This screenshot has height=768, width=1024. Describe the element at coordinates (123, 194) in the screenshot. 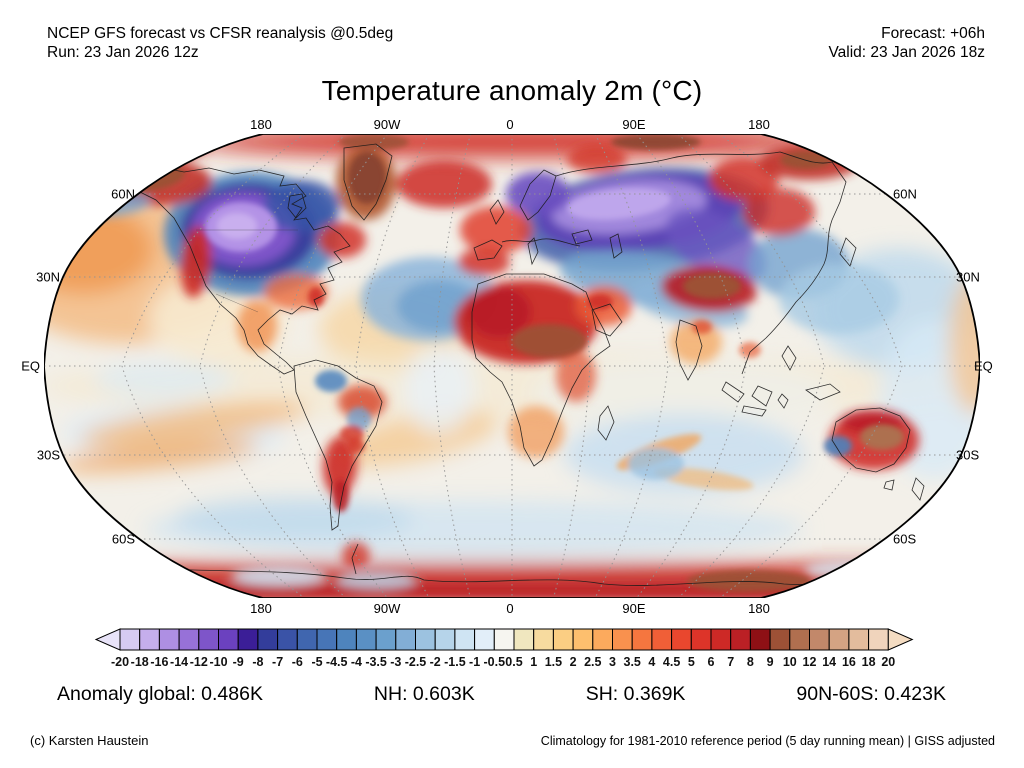

I see `lat-label-left: 60N` at that location.